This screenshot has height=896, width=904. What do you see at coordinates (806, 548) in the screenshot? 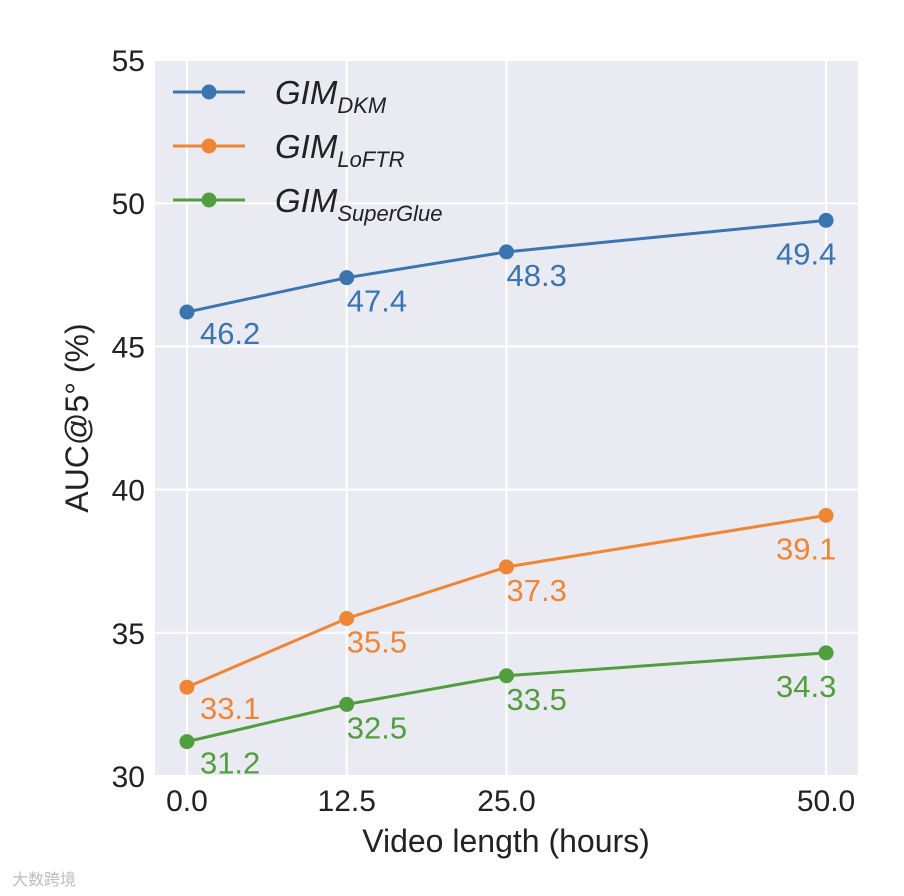
I see `data-label: 39.1` at bounding box center [806, 548].